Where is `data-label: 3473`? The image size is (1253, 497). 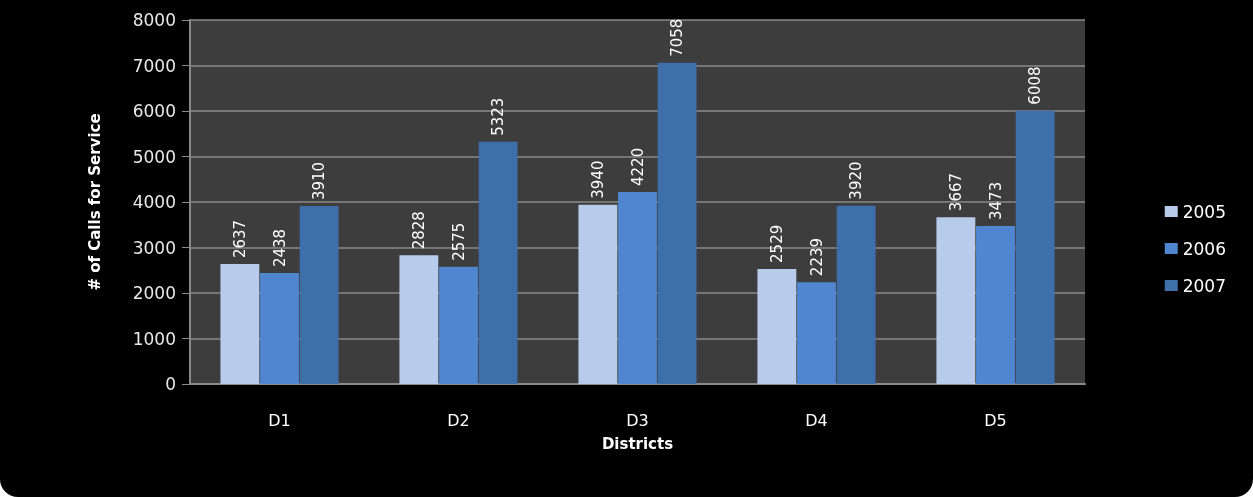 data-label: 3473 is located at coordinates (995, 200).